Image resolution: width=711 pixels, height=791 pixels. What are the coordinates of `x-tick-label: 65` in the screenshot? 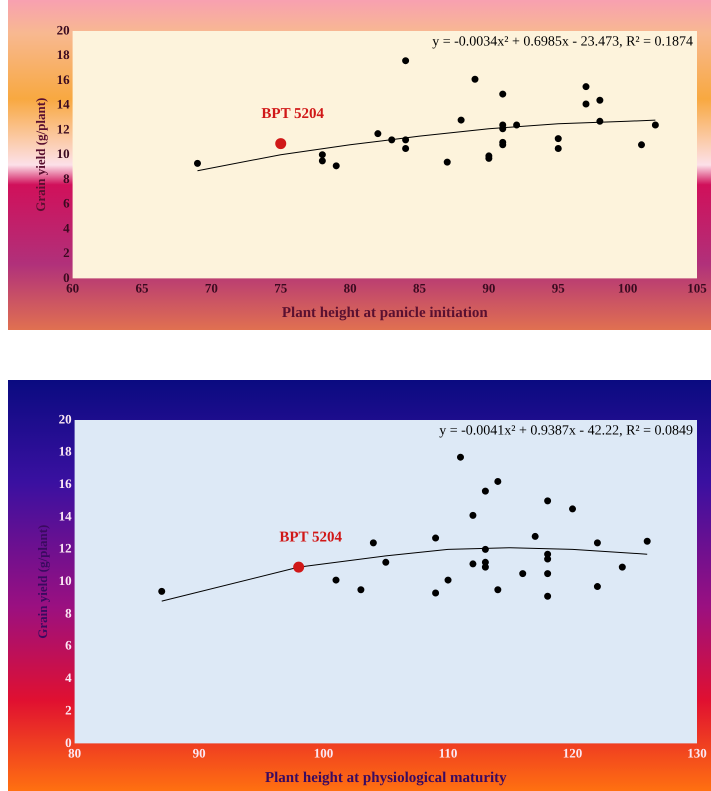 It's located at (142, 288).